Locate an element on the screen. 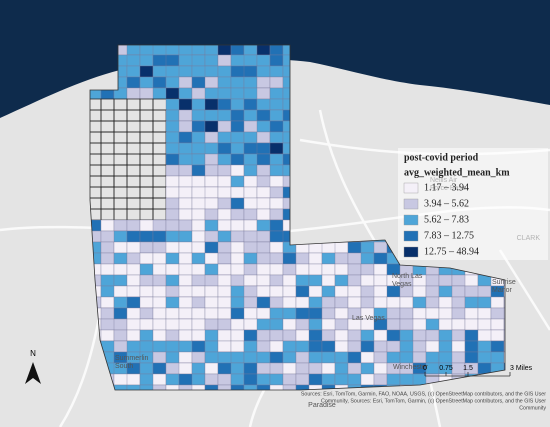  scale-label: 0 is located at coordinates (425, 368).